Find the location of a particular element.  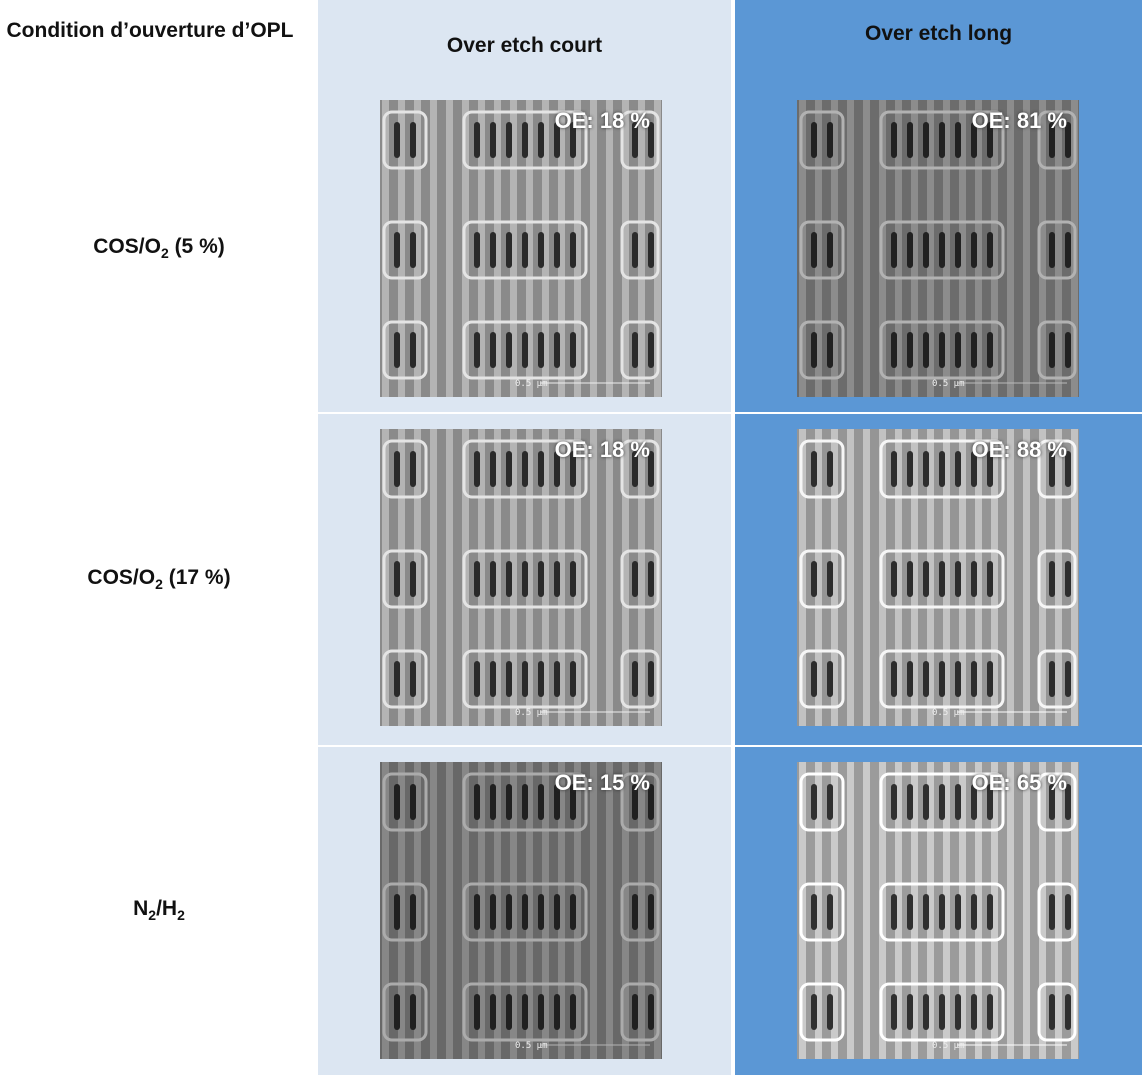

row-label: COS/O2 (17 %) is located at coordinates (159, 579).